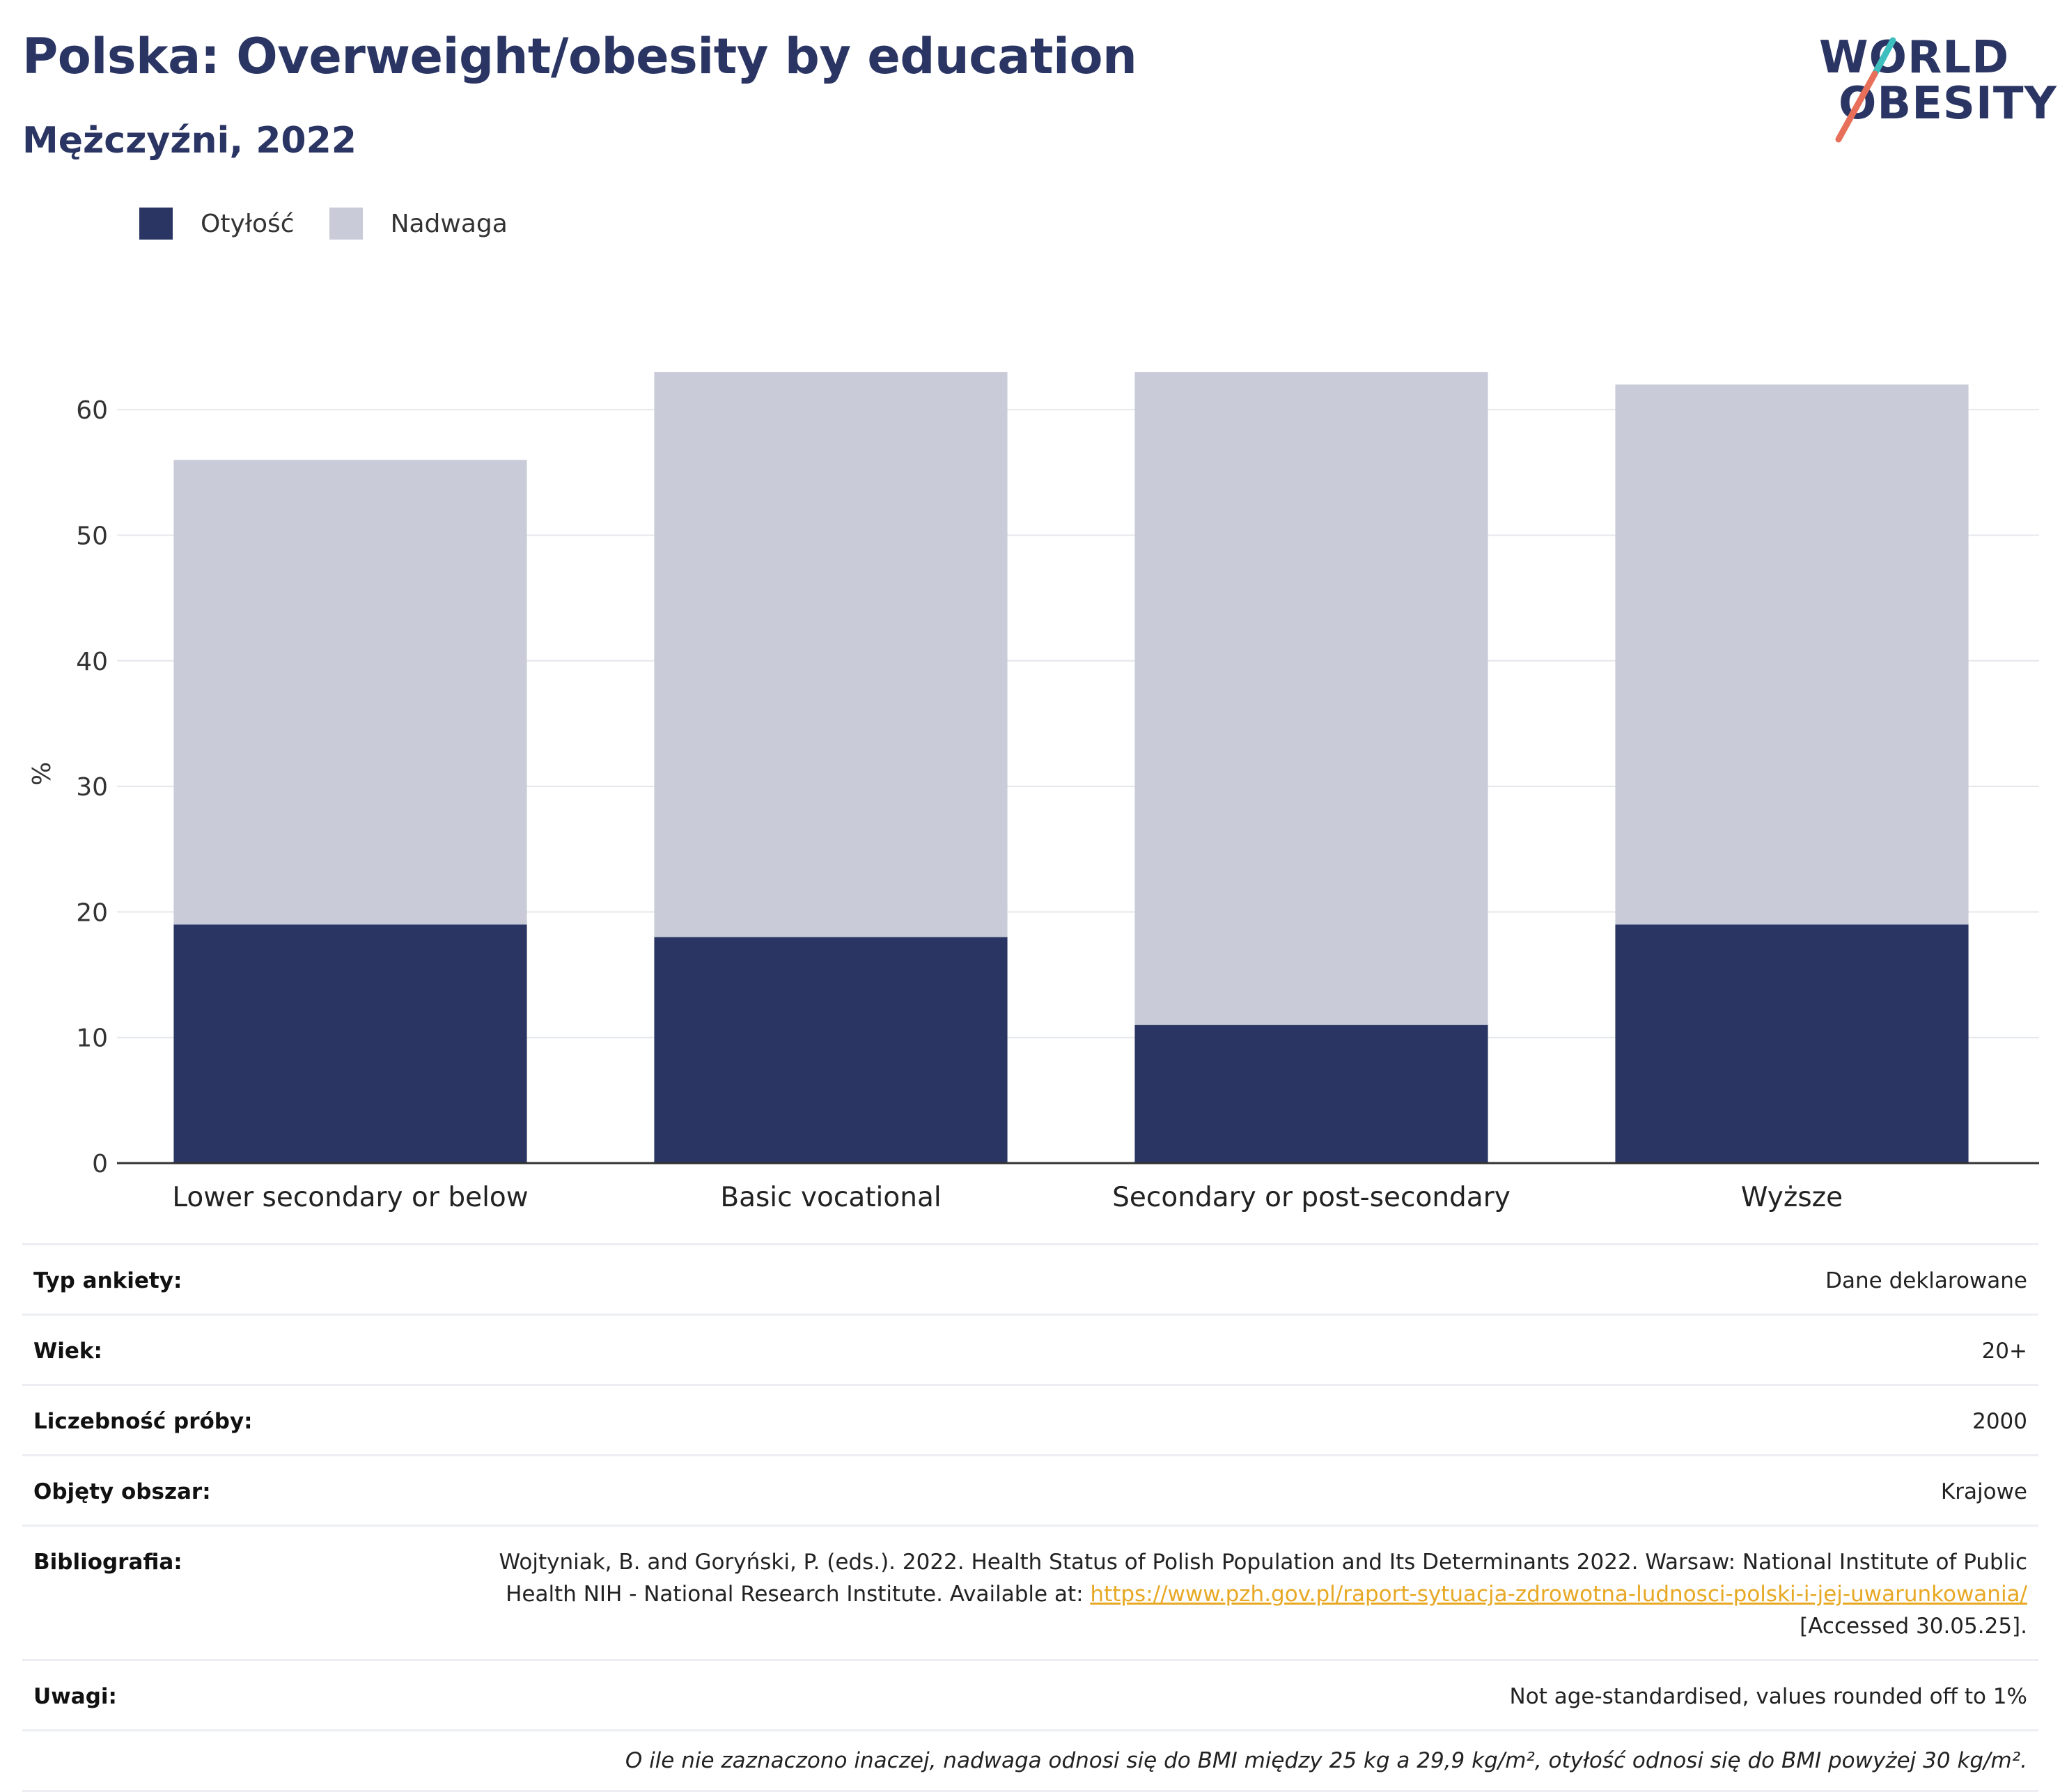 The height and width of the screenshot is (1792, 2060). Describe the element at coordinates (1865, 90) in the screenshot. I see `logo-slash-icon` at that location.